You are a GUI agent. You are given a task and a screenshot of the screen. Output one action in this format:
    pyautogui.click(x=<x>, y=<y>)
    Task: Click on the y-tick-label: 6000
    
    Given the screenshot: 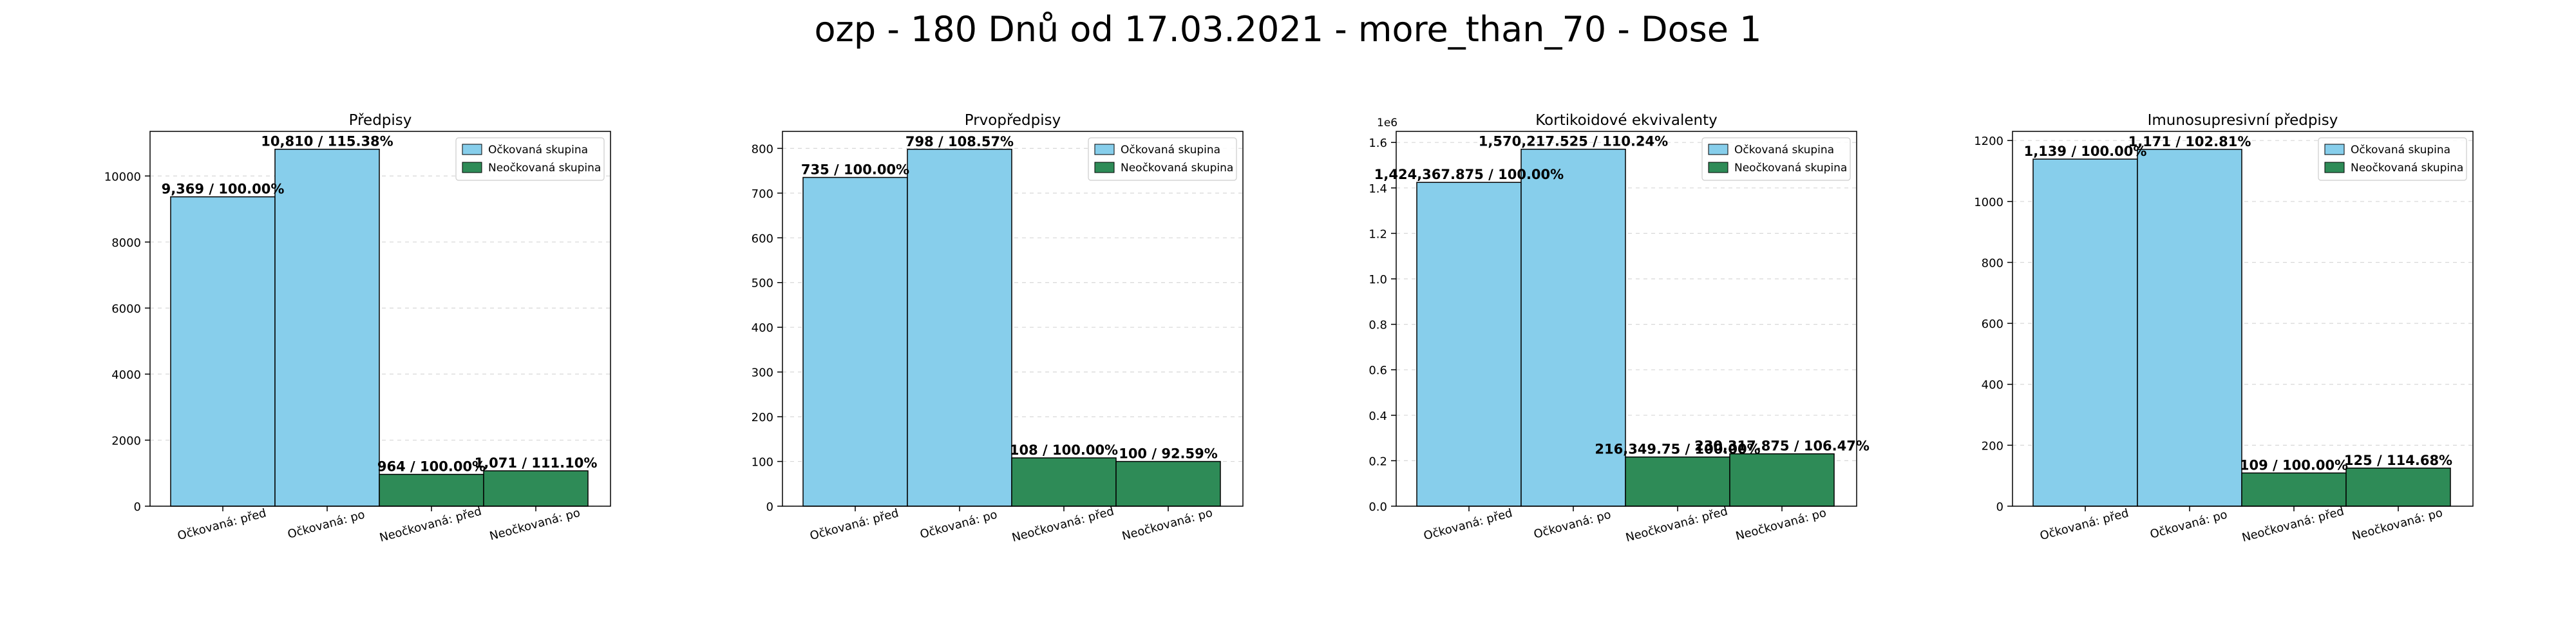 What is the action you would take?
    pyautogui.click(x=126, y=309)
    